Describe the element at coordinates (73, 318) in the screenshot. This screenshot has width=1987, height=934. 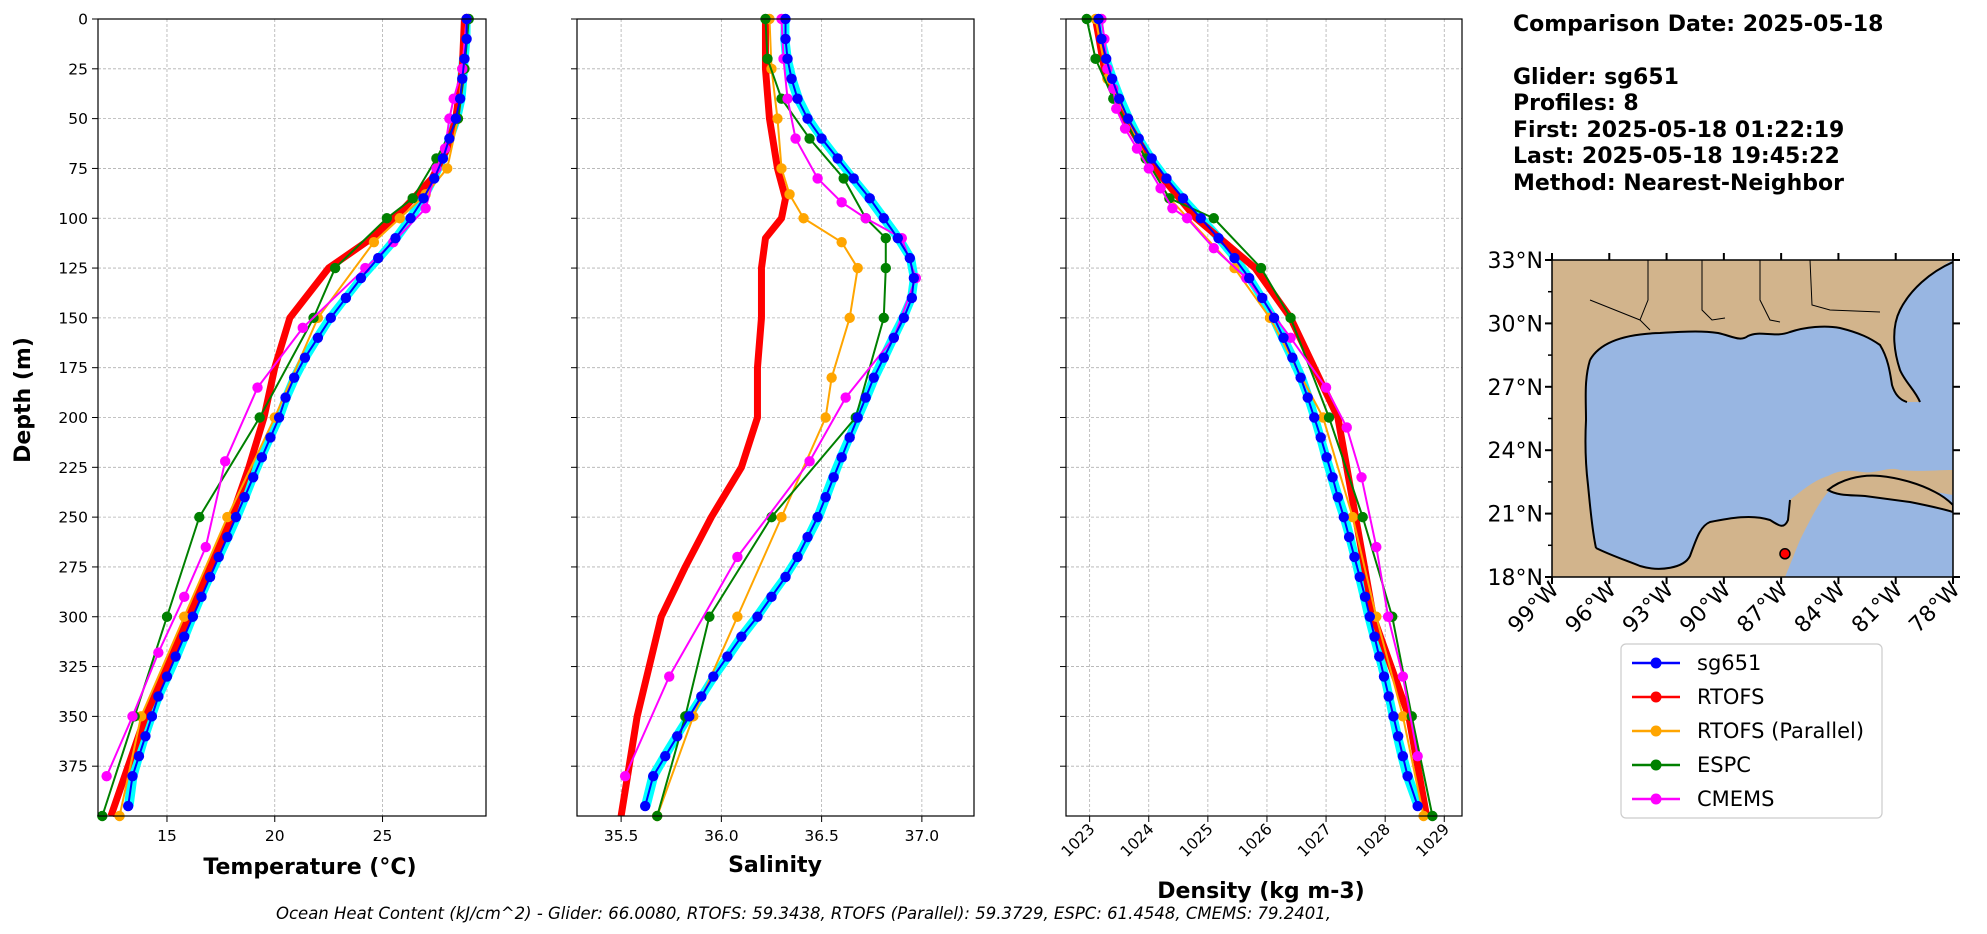
I see `y-tick-label: 150` at that location.